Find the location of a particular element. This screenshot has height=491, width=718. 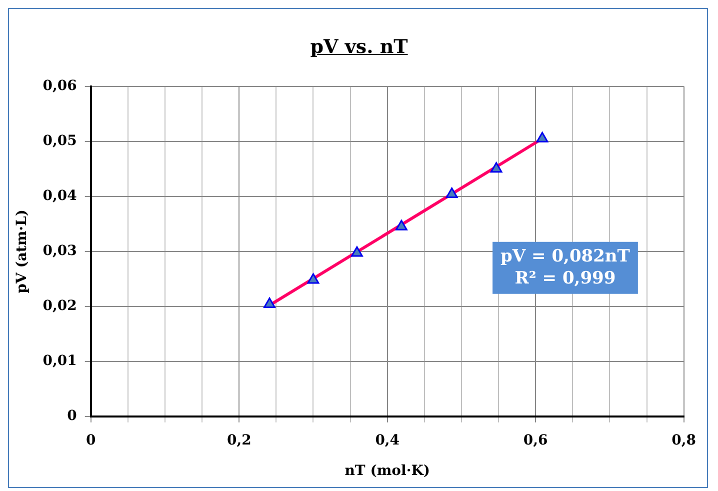

y-tick-label: 0,05 is located at coordinates (59, 141).